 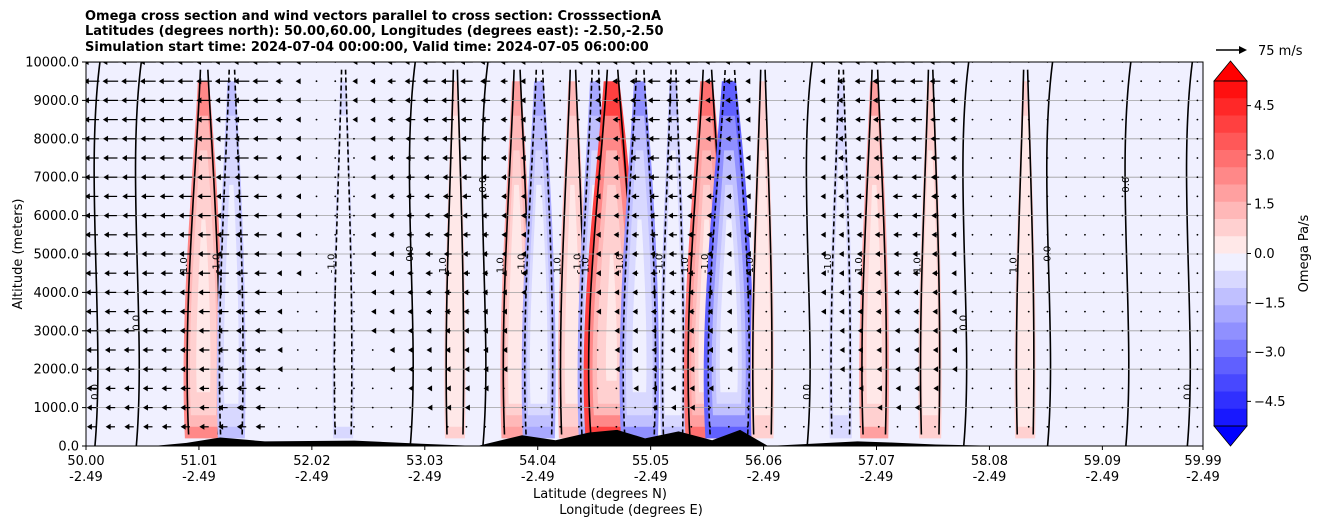 What do you see at coordinates (1230, 348) in the screenshot?
I see `colorbar-segment` at bounding box center [1230, 348].